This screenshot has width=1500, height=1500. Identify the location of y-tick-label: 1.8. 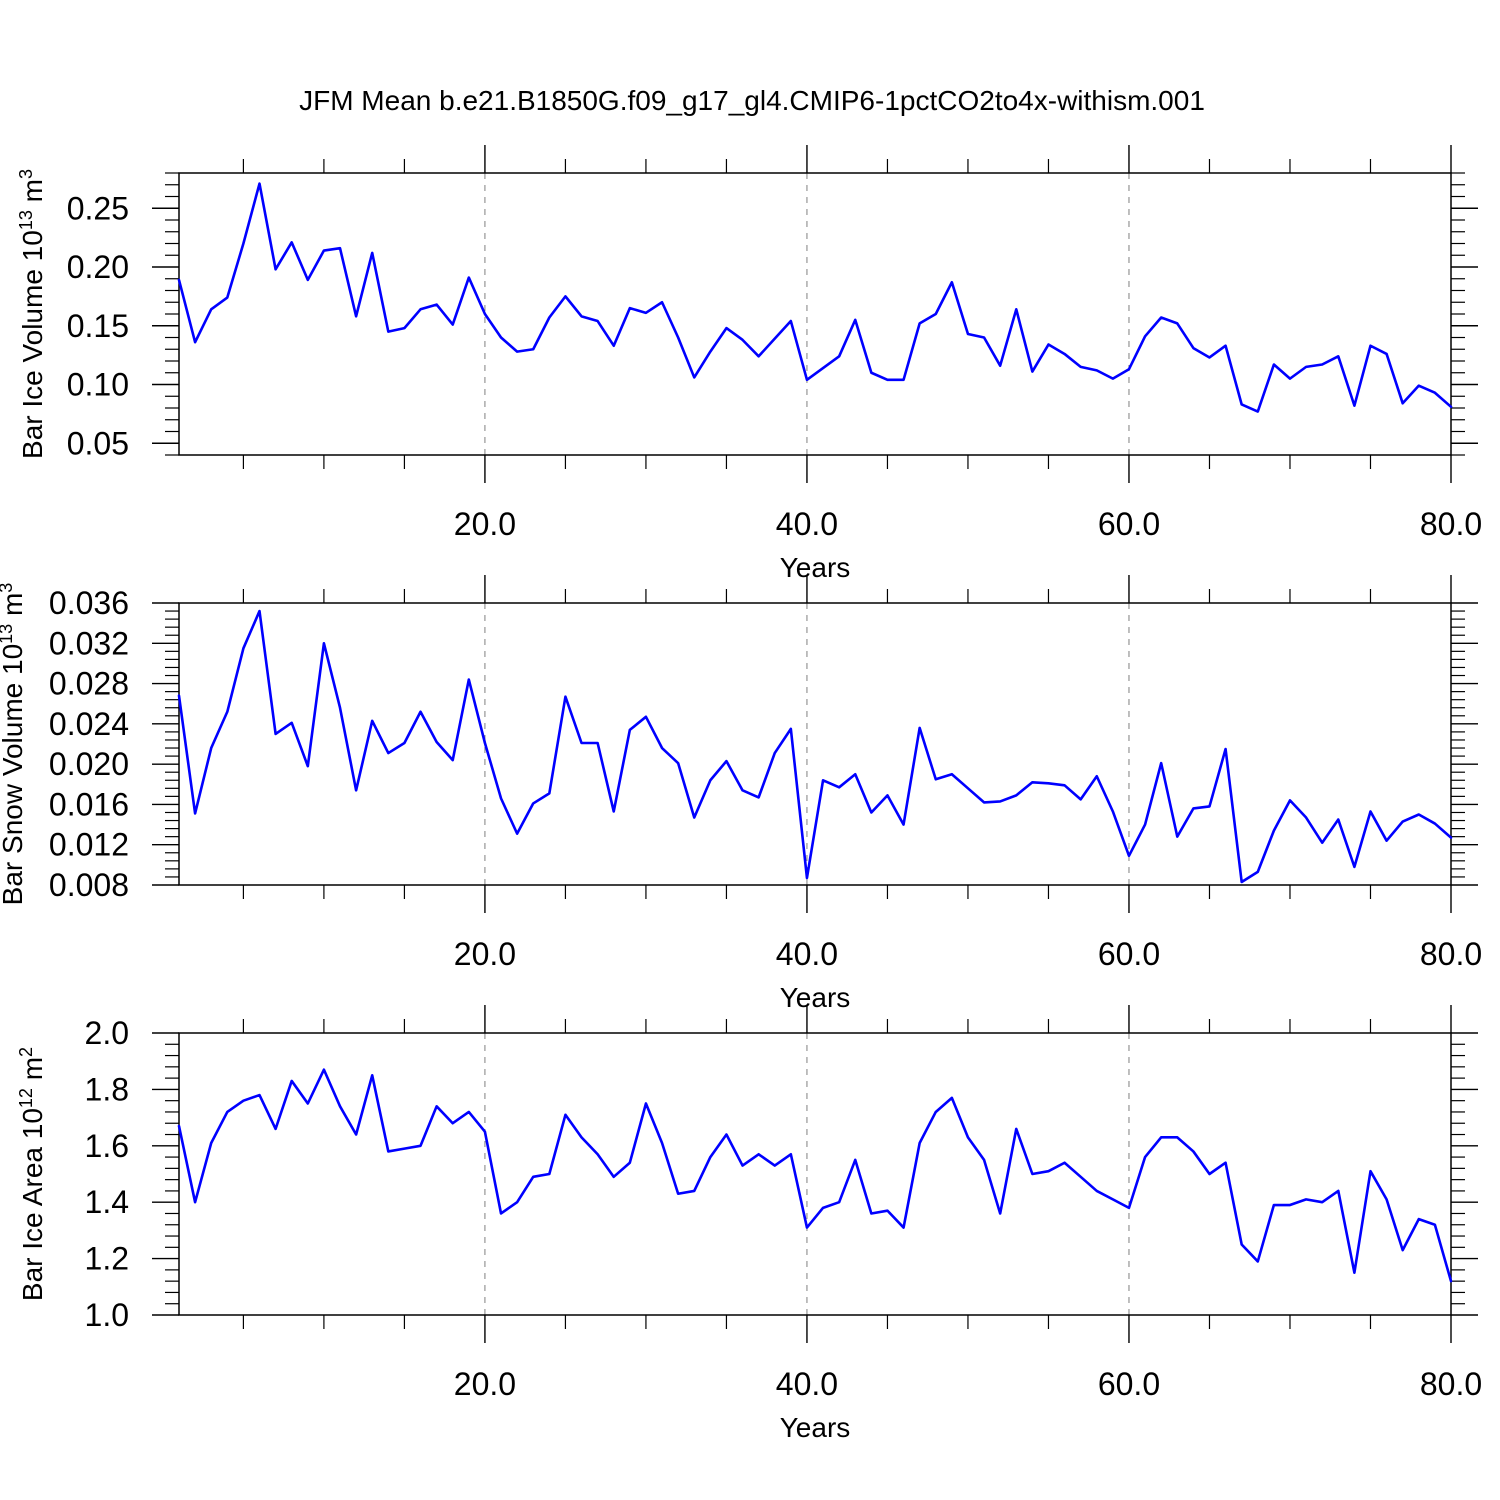
(107, 1089).